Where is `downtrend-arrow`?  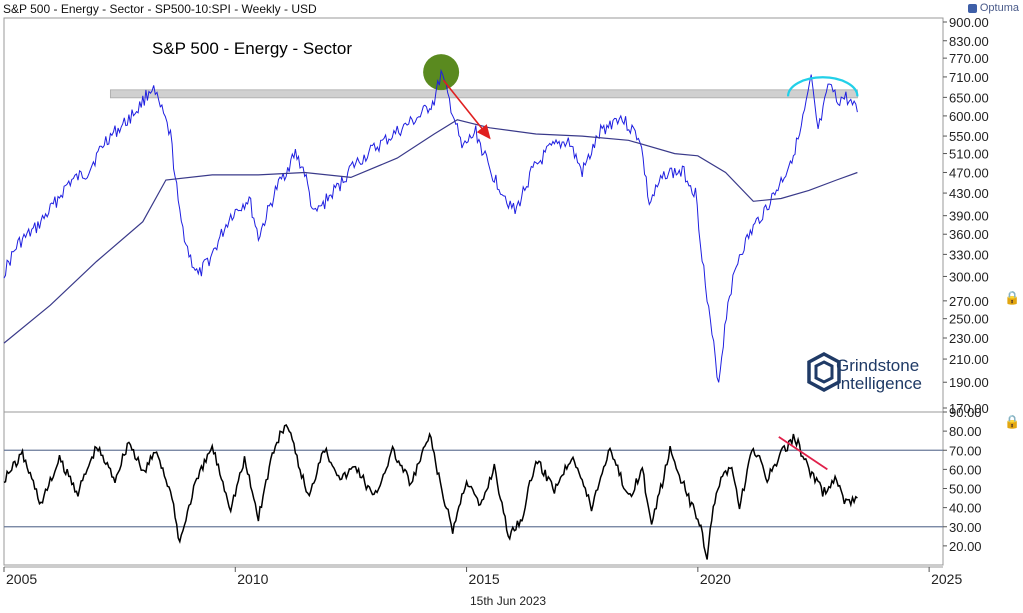
downtrend-arrow is located at coordinates (466, 109).